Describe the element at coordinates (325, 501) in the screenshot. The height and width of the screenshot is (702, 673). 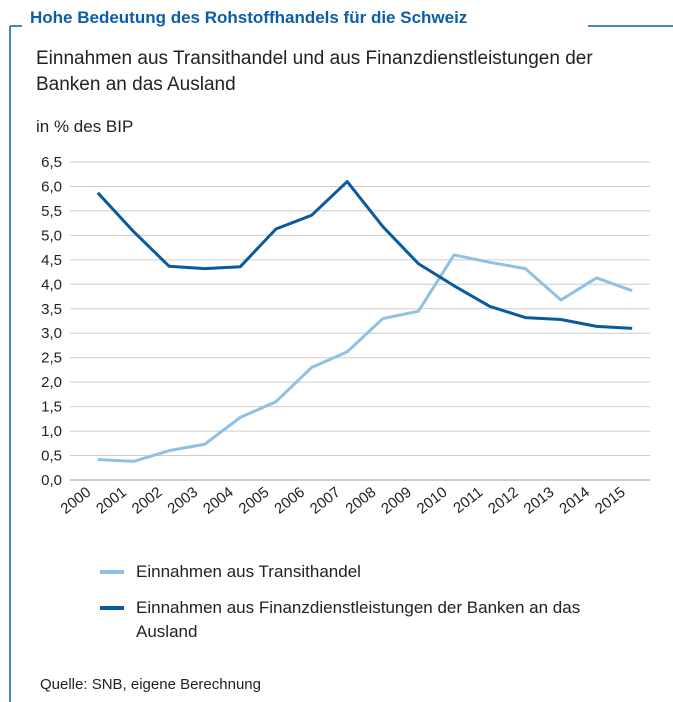
I see `x-tick-label: 2007` at that location.